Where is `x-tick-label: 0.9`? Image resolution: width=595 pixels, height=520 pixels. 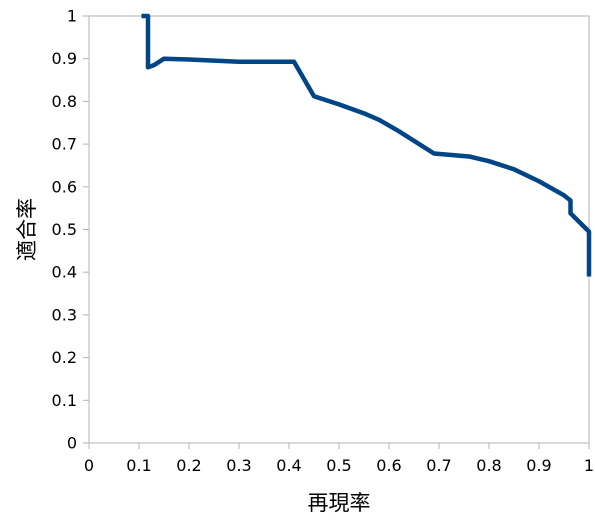 x-tick-label: 0.9 is located at coordinates (538, 465).